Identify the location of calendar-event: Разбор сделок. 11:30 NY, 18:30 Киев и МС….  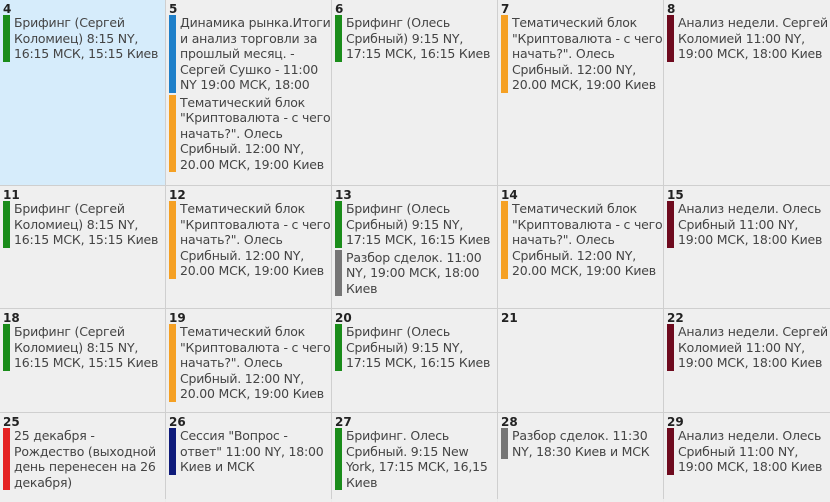
(582, 443).